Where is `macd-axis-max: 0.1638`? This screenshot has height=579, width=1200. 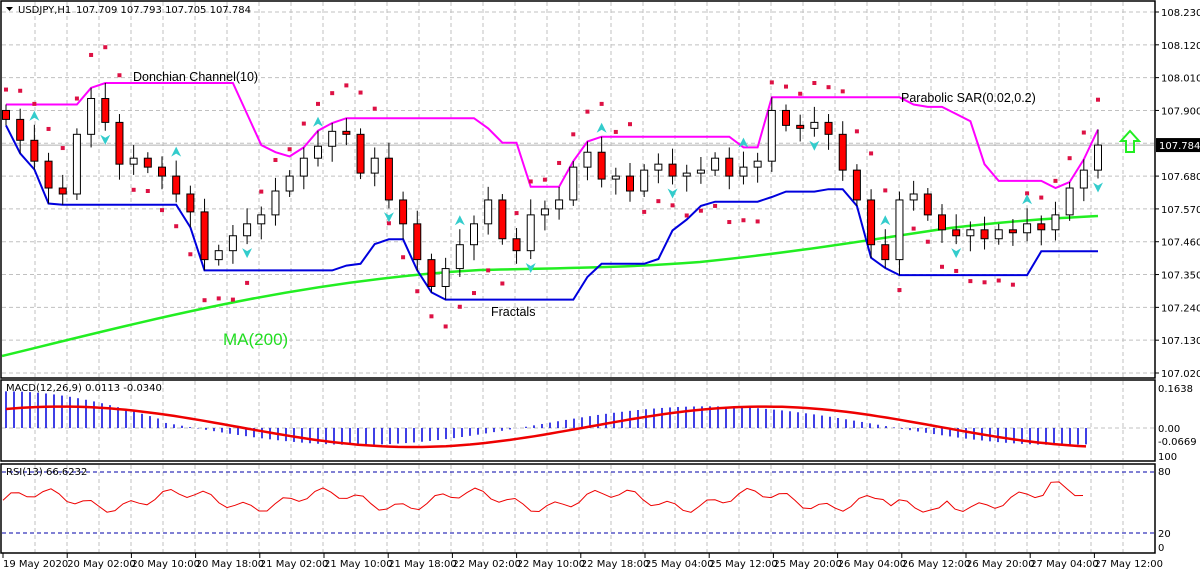 macd-axis-max: 0.1638 is located at coordinates (1175, 389).